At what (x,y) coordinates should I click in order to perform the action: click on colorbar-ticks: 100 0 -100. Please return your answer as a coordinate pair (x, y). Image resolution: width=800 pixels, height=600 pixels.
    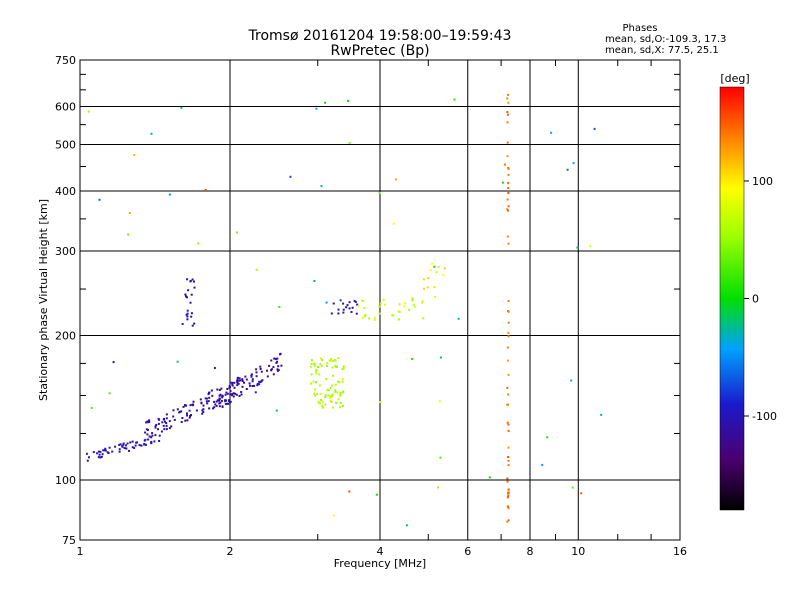
    Looking at the image, I should click on (760, 299).